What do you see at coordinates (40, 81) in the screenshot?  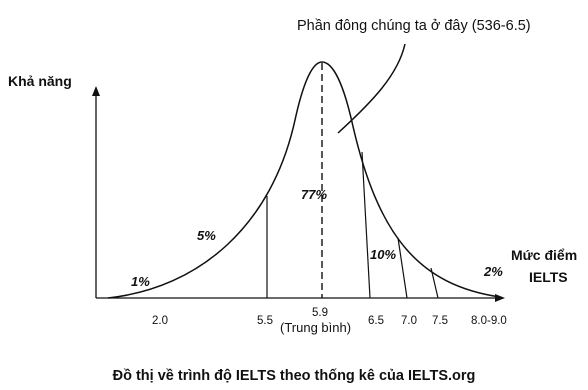 I see `y-axis-label: Khả năng` at bounding box center [40, 81].